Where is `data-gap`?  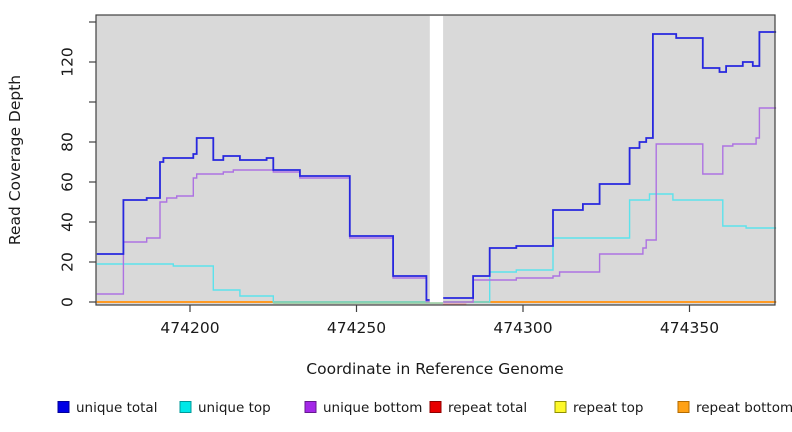 data-gap is located at coordinates (436, 160).